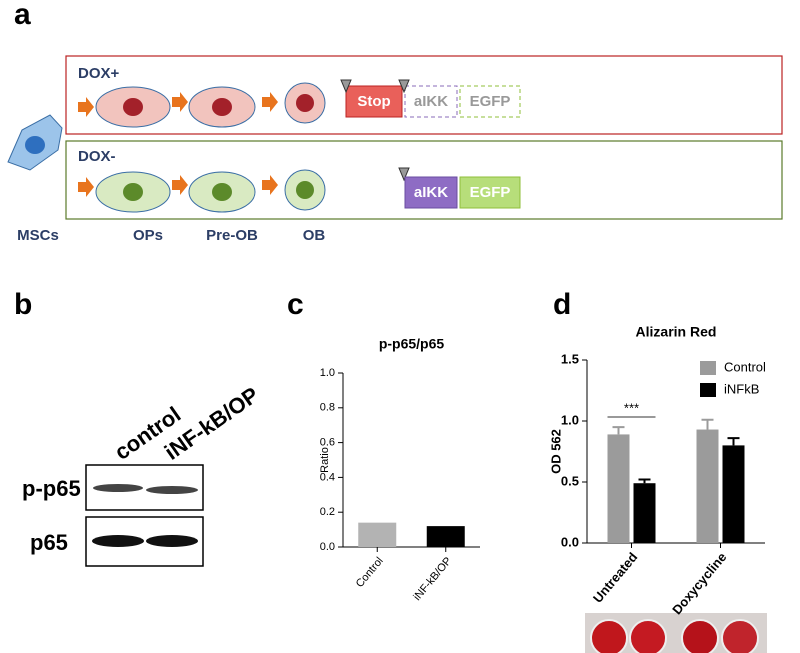 This screenshot has width=800, height=653. Describe the element at coordinates (562, 304) in the screenshot. I see `panel-label: d` at that location.